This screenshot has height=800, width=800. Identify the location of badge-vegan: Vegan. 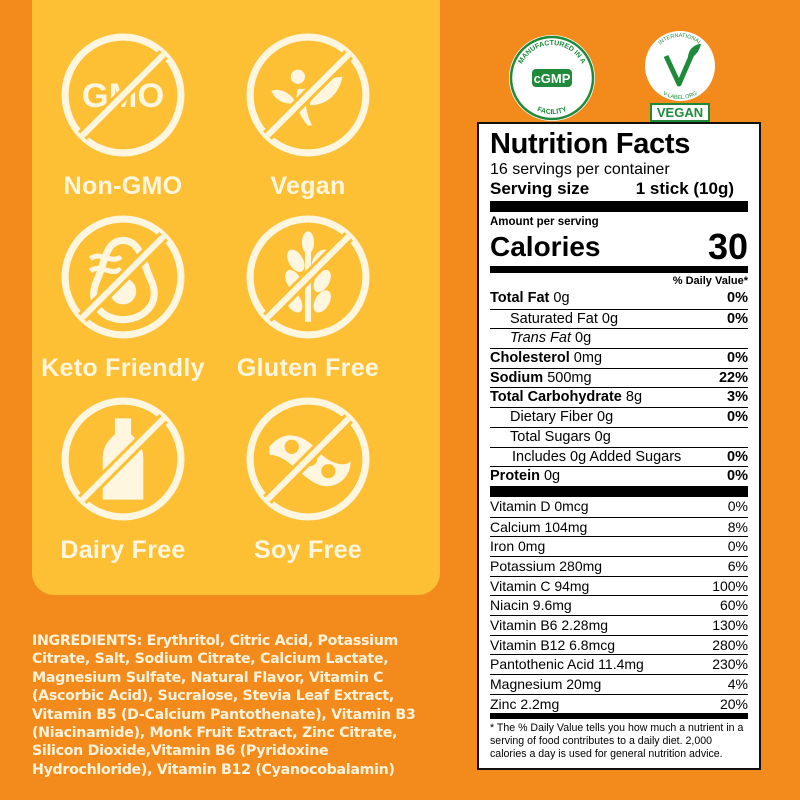
(308, 116).